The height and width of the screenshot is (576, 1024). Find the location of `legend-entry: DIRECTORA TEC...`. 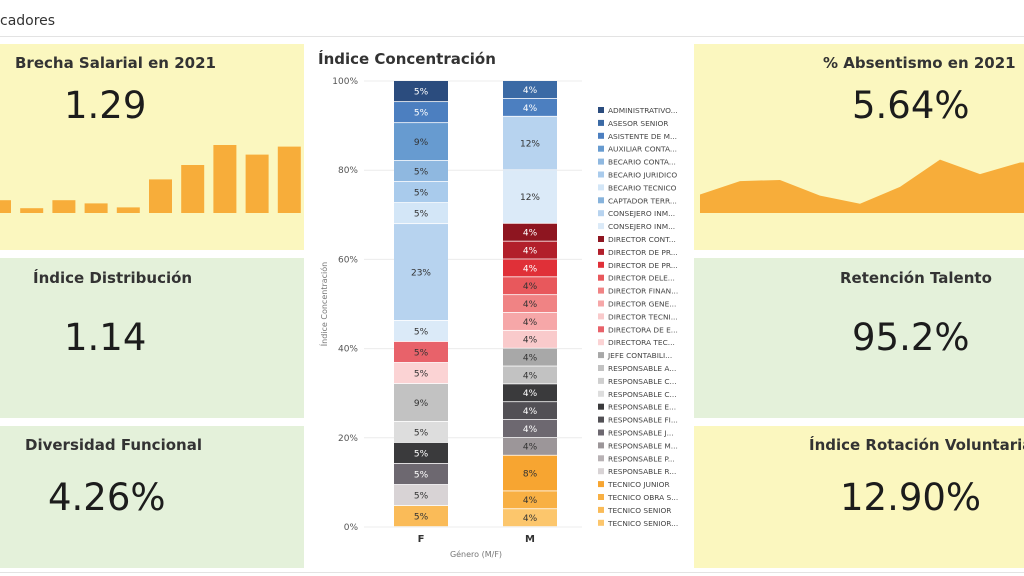

legend-entry: DIRECTORA TEC... is located at coordinates (641, 342).